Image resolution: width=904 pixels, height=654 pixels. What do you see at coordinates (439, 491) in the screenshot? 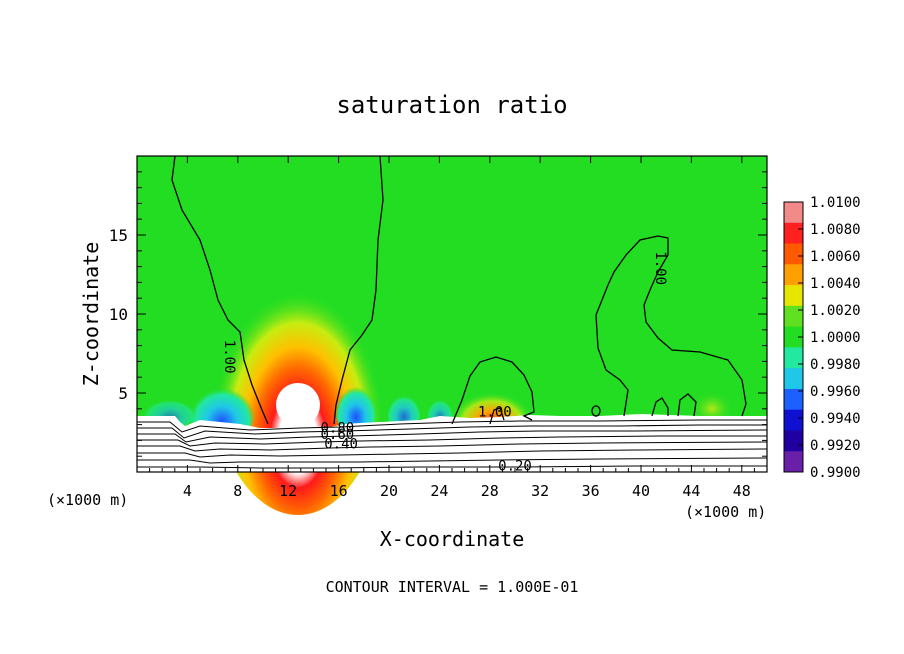
I see `x-tick-label: 24` at bounding box center [439, 491].